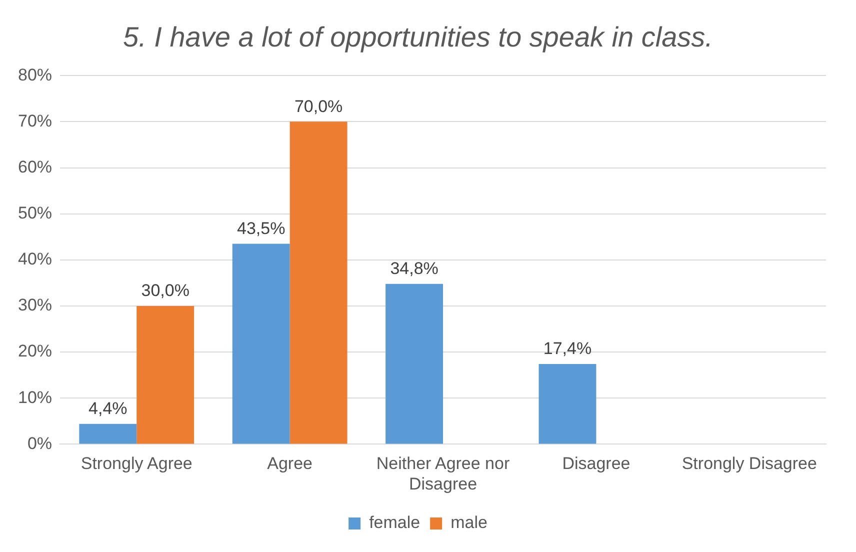  Describe the element at coordinates (35, 397) in the screenshot. I see `y-tick-label: 10%` at that location.